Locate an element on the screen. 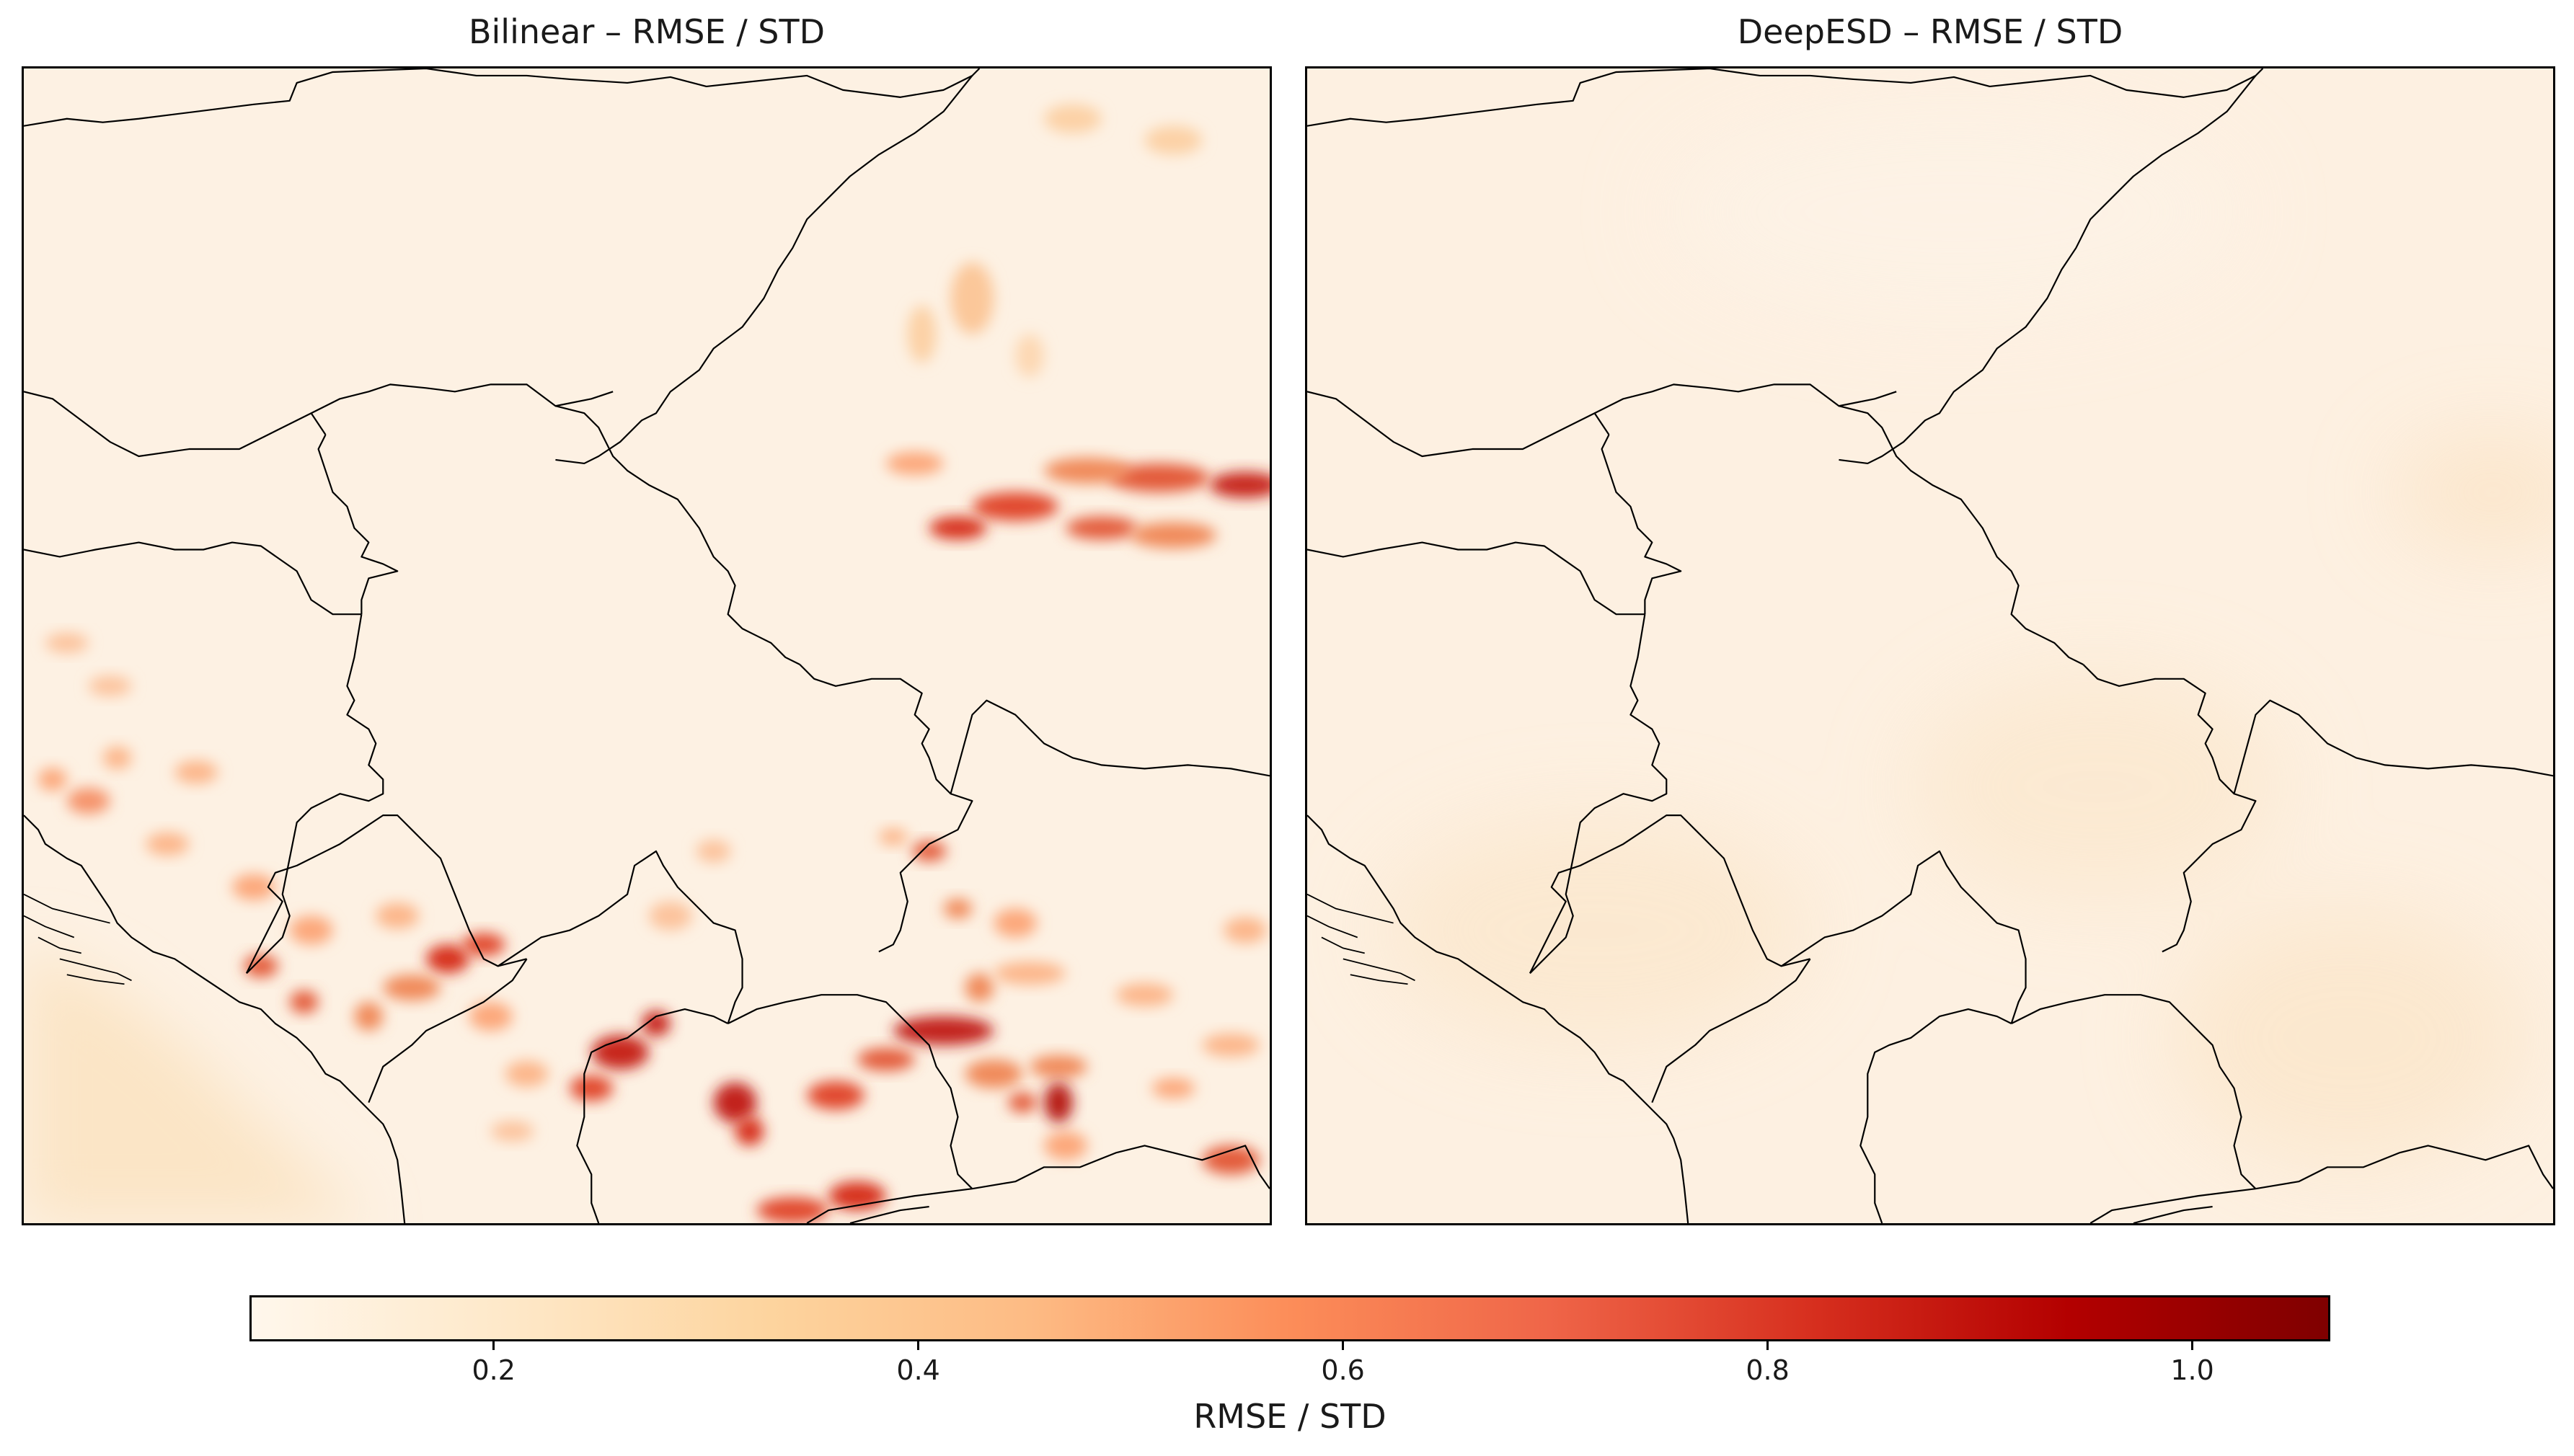 This screenshot has width=2574, height=1456. panel-title-bilinear: Bilinear – RMSE / STD is located at coordinates (647, 31).